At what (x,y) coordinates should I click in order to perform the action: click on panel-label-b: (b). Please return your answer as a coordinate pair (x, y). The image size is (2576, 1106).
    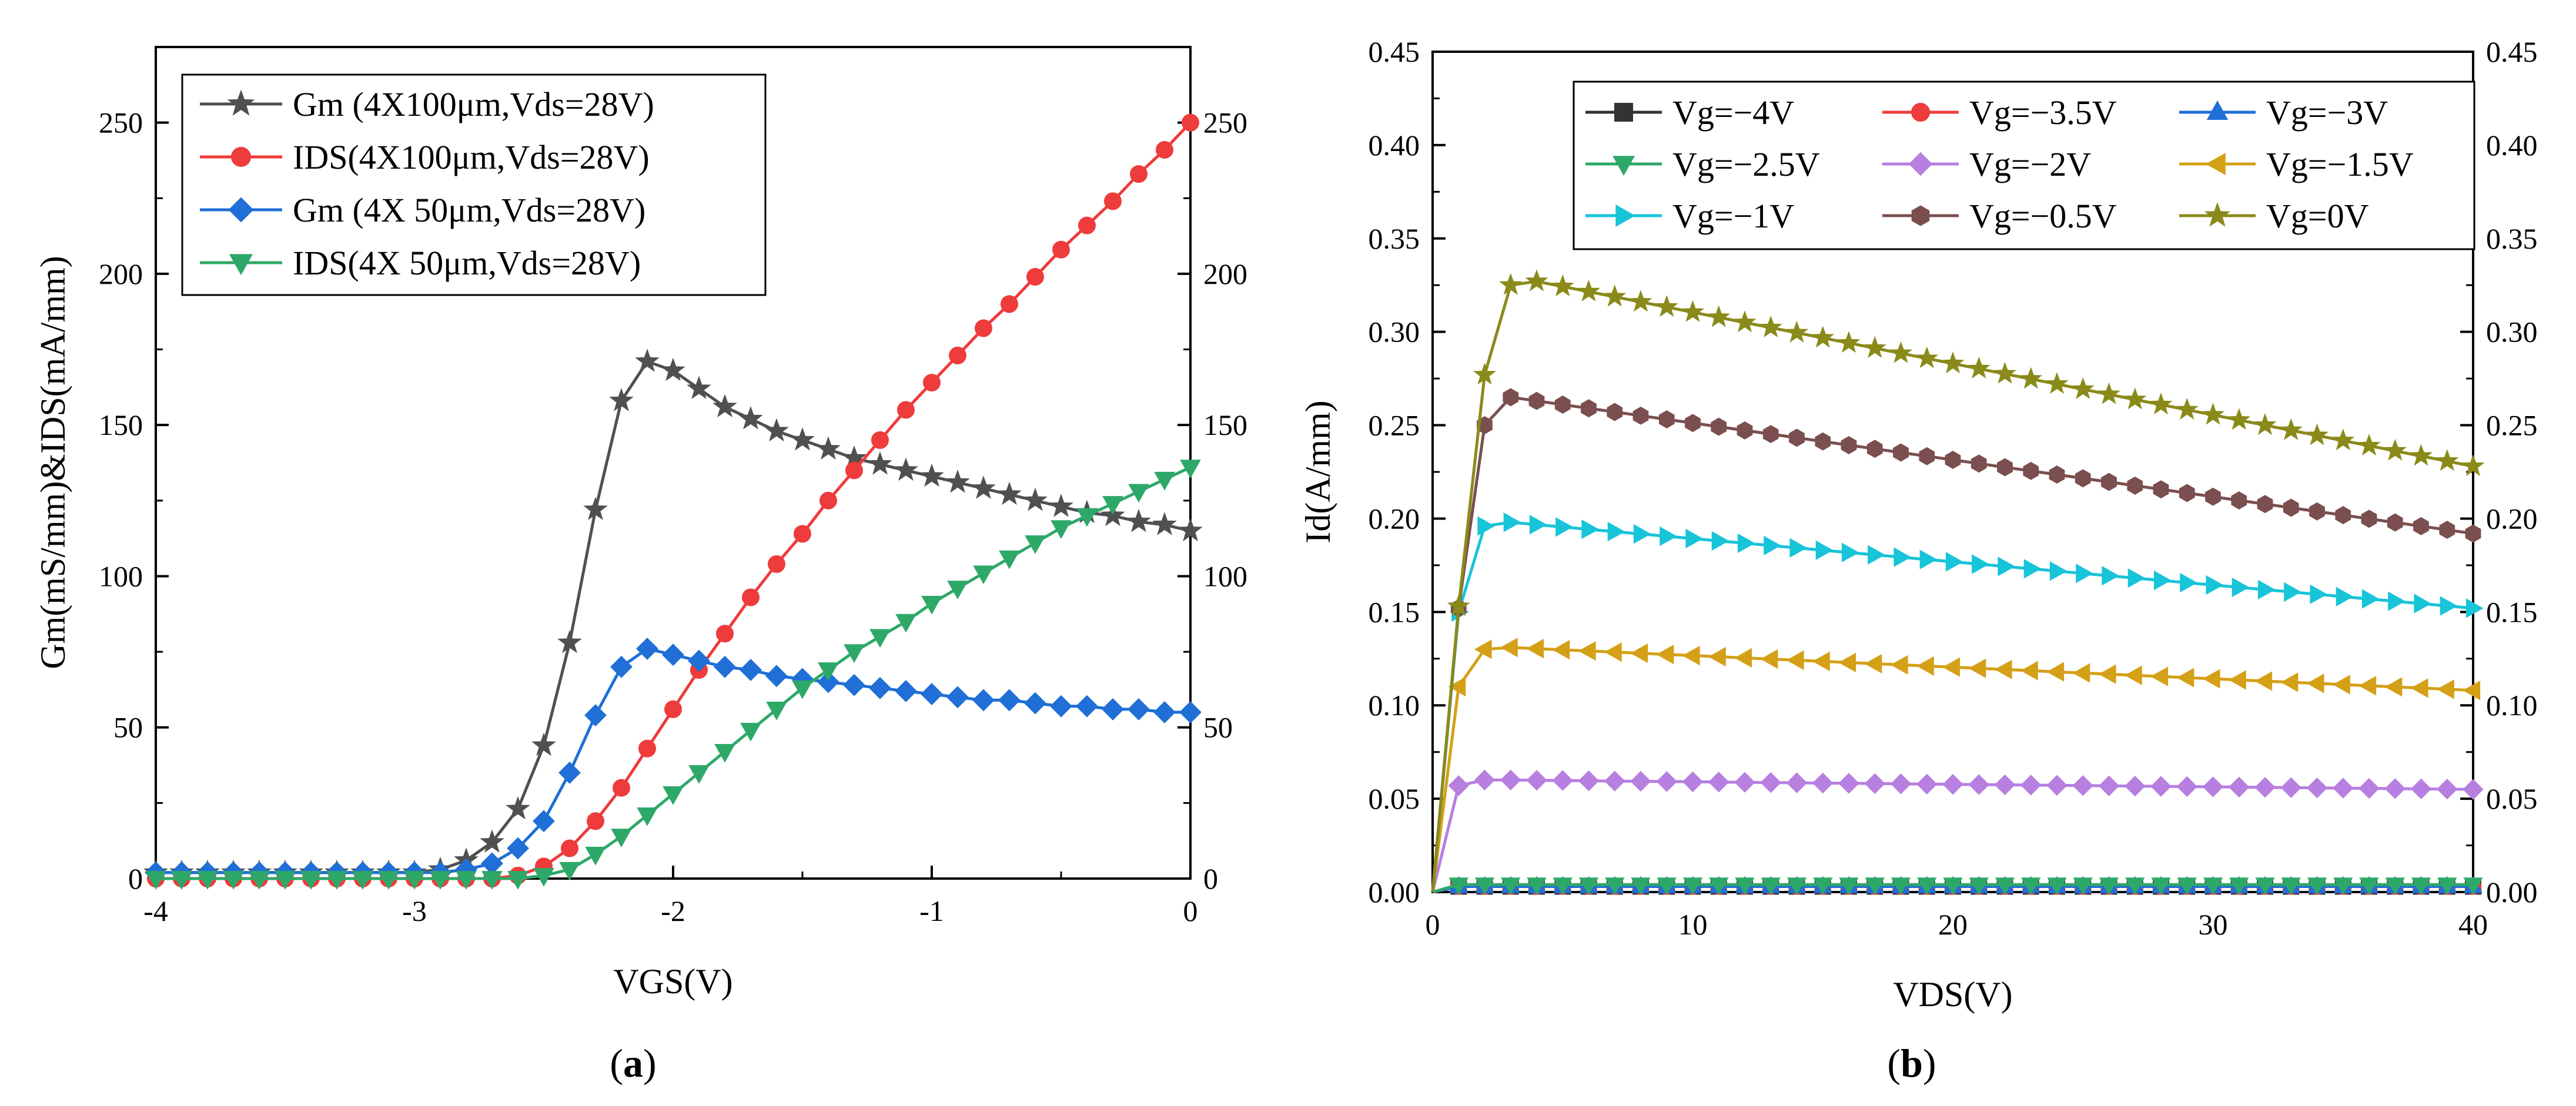
    Looking at the image, I should click on (1911, 1063).